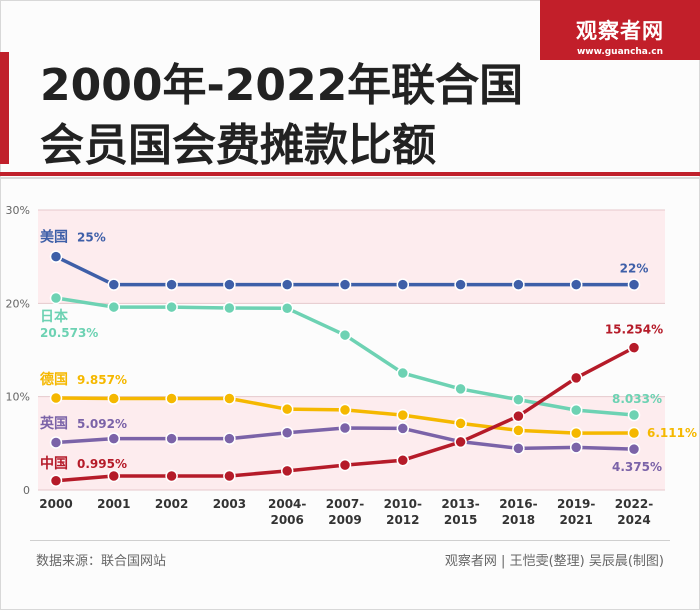 The height and width of the screenshot is (610, 700). What do you see at coordinates (171, 504) in the screenshot?
I see `x-tick-label: 2002` at bounding box center [171, 504].